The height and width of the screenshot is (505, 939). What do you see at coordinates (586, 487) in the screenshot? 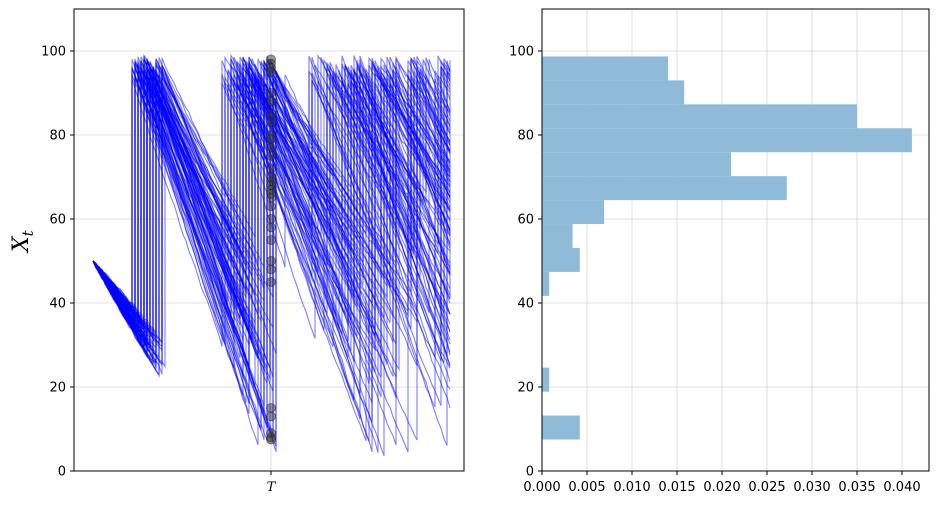
I see `right-xtick-label: 0.005` at bounding box center [586, 487].